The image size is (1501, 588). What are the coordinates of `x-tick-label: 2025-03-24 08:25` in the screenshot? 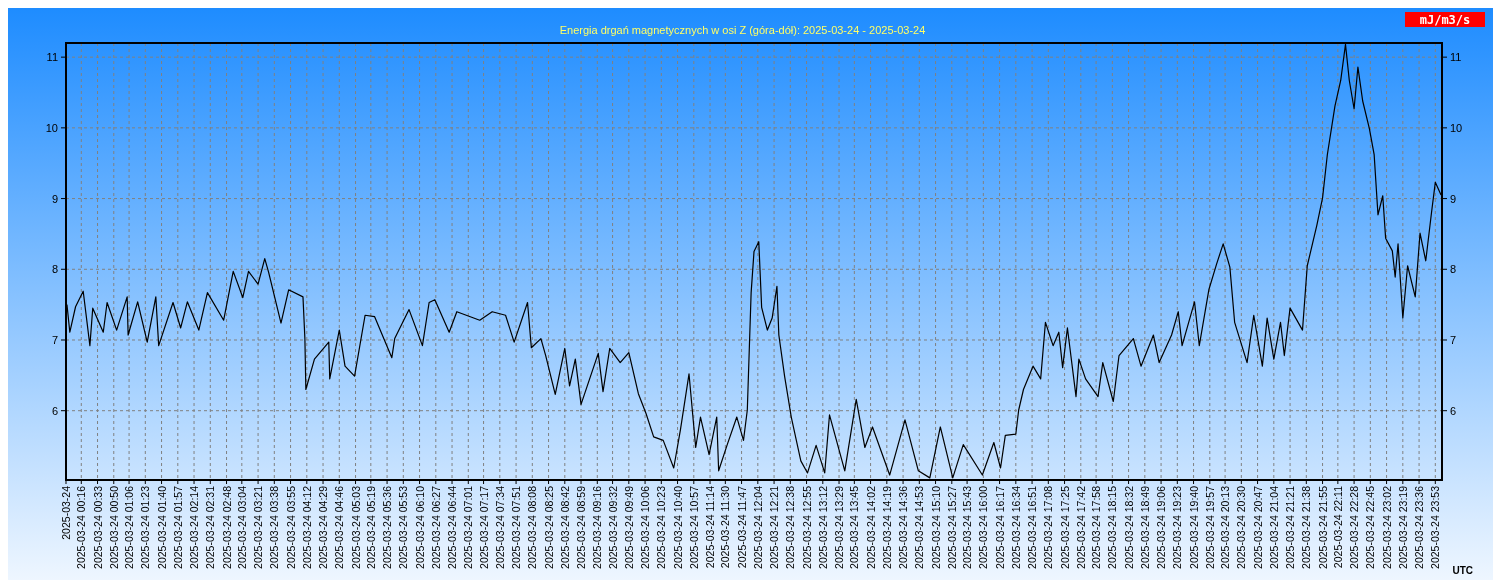 It's located at (548, 527).